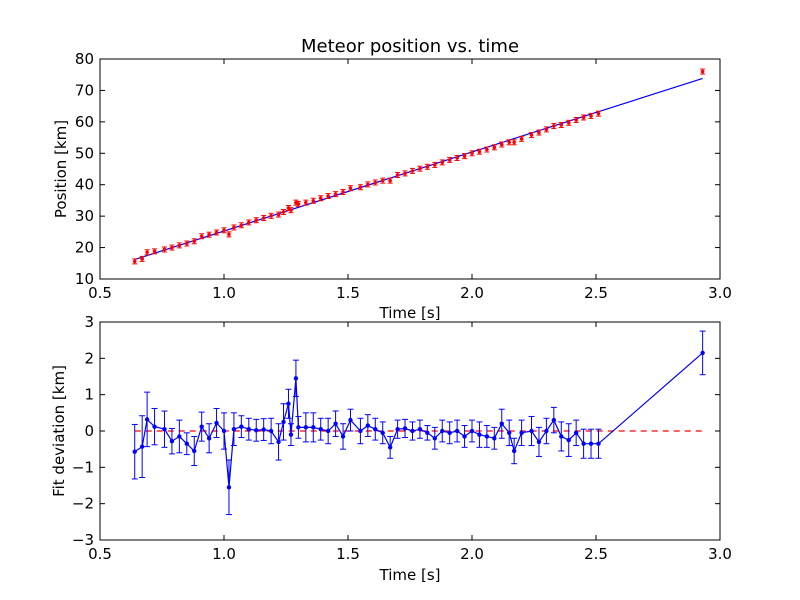 The width and height of the screenshot is (800, 600). What do you see at coordinates (224, 293) in the screenshot?
I see `position-x-tick-label: 1.0` at bounding box center [224, 293].